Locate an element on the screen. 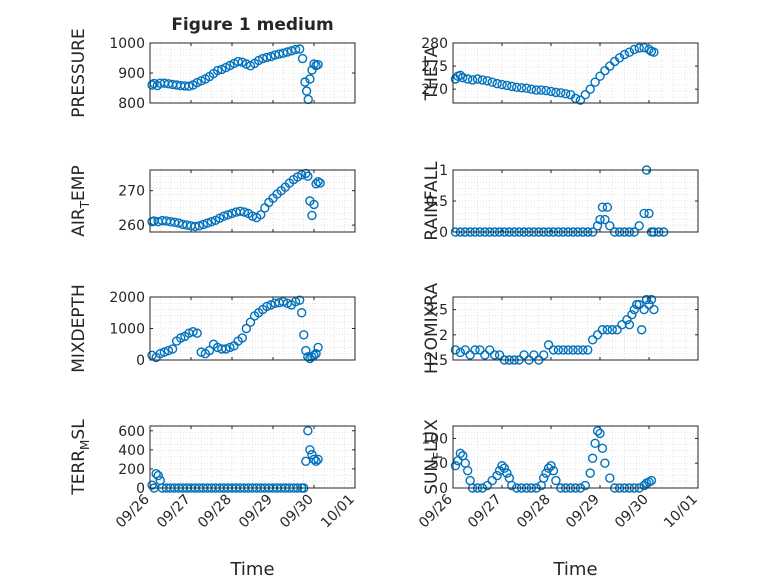 Image resolution: width=778 pixels, height=583 pixels. y-tick-label: 260 is located at coordinates (131, 226).